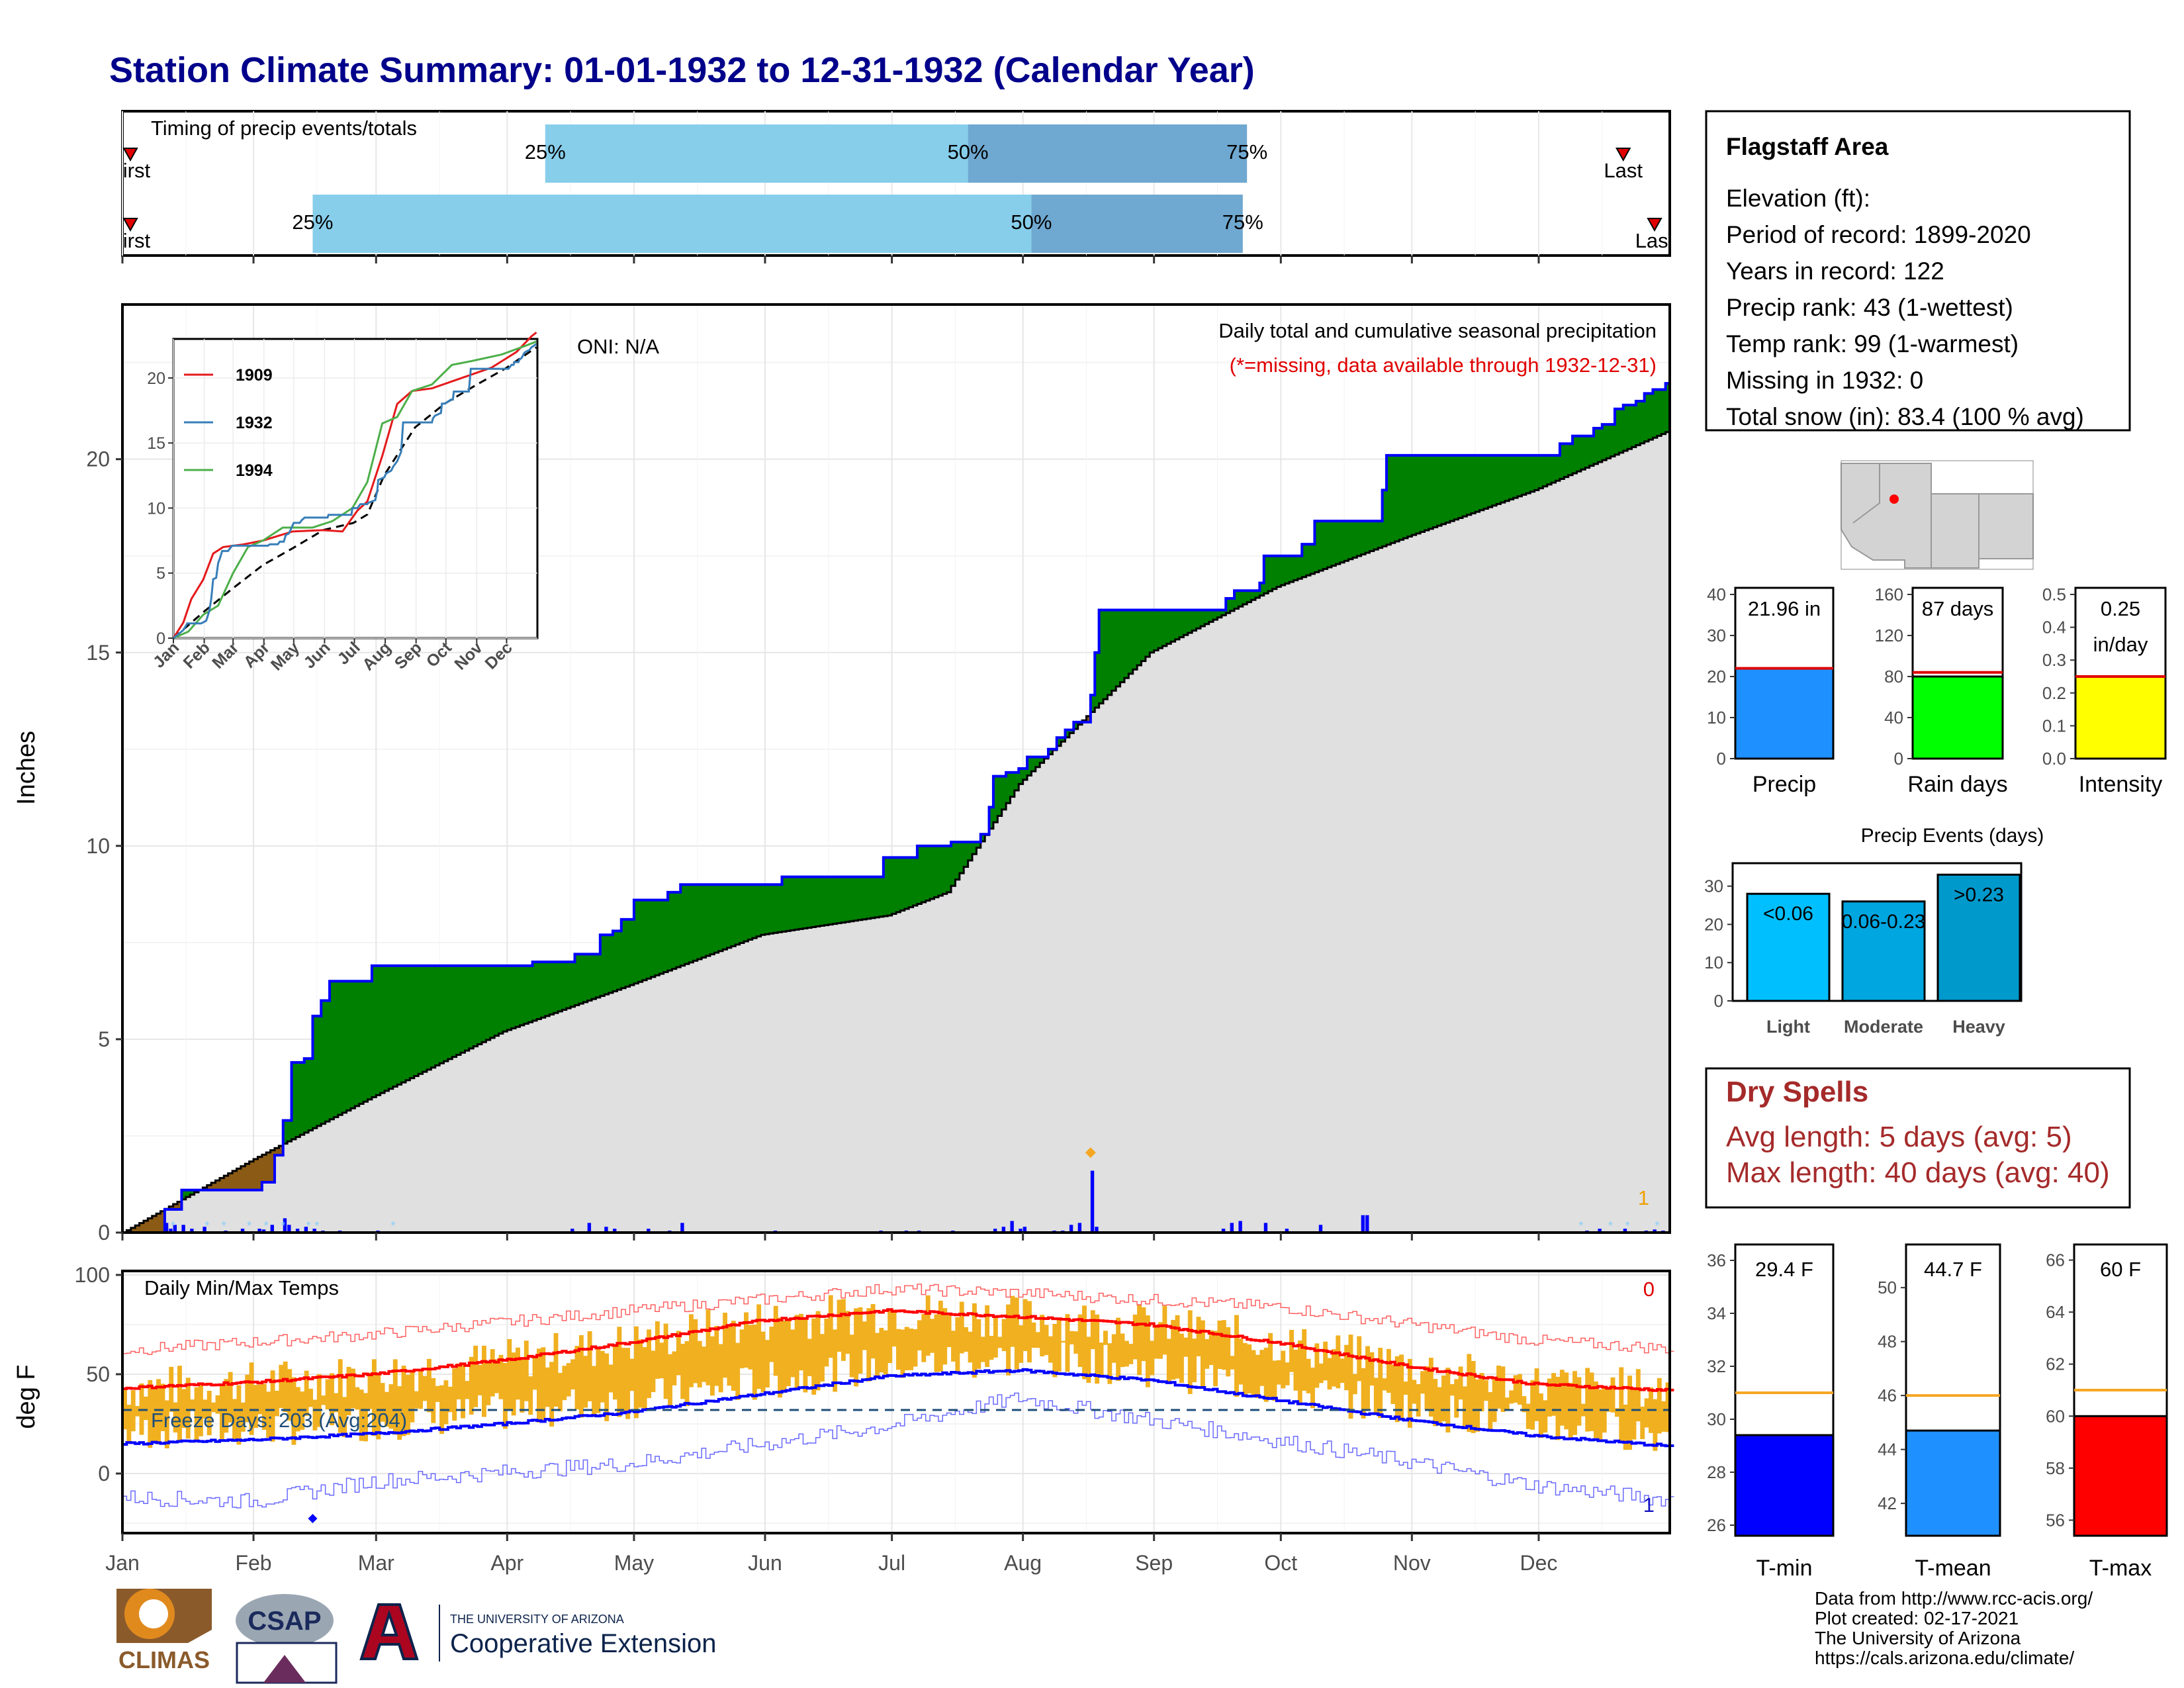 The height and width of the screenshot is (1688, 2184). What do you see at coordinates (355, 485) in the screenshot?
I see `inset-line-1909` at bounding box center [355, 485].